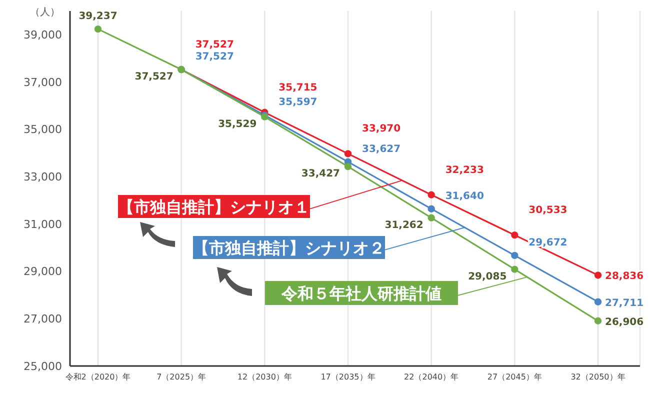 This screenshot has height=396, width=650. What do you see at coordinates (298, 102) in the screenshot?
I see `data-label: 35,597` at bounding box center [298, 102].